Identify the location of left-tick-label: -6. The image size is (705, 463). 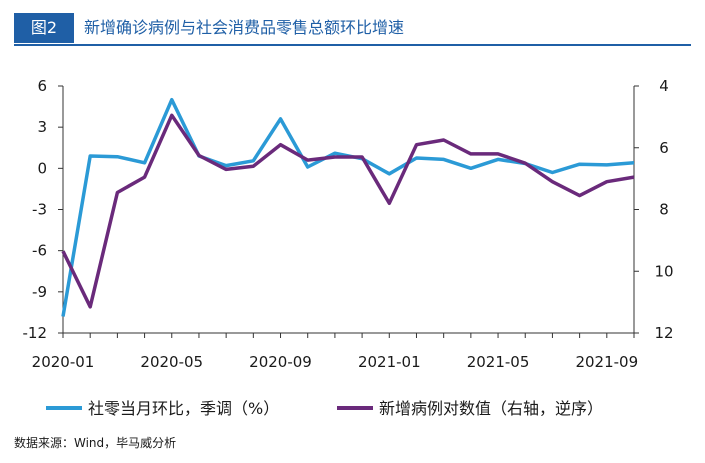
(39, 251).